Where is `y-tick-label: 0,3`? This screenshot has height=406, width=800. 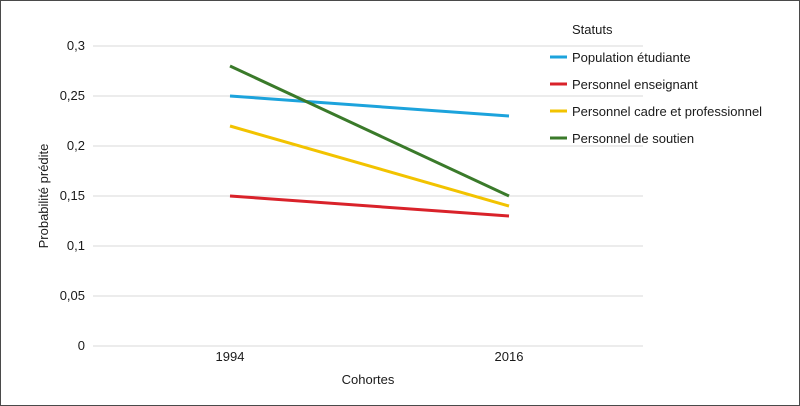 y-tick-label: 0,3 is located at coordinates (76, 45).